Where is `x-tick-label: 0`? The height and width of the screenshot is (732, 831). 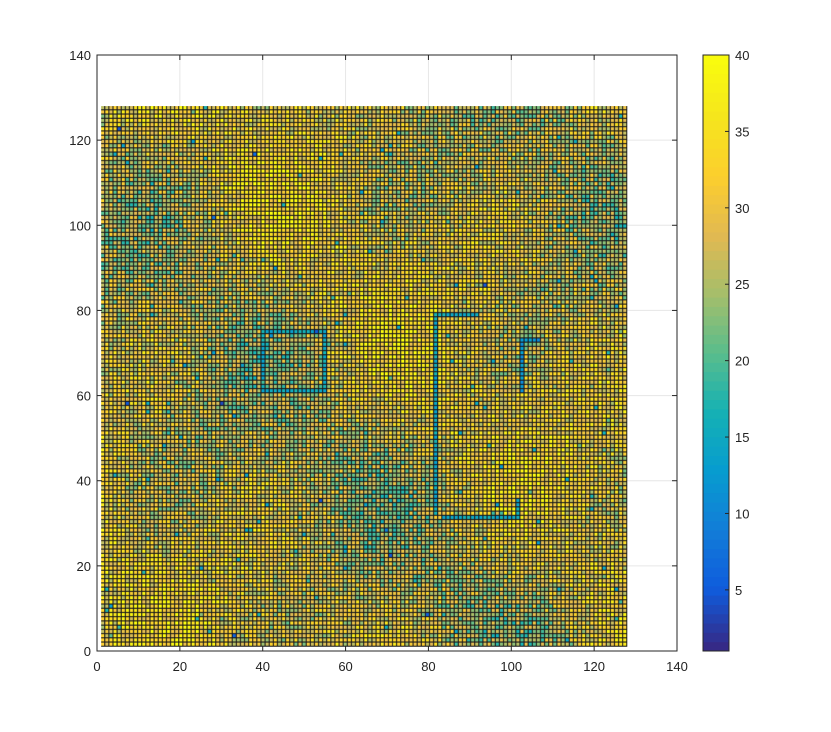
x-tick-label: 0 is located at coordinates (96, 666).